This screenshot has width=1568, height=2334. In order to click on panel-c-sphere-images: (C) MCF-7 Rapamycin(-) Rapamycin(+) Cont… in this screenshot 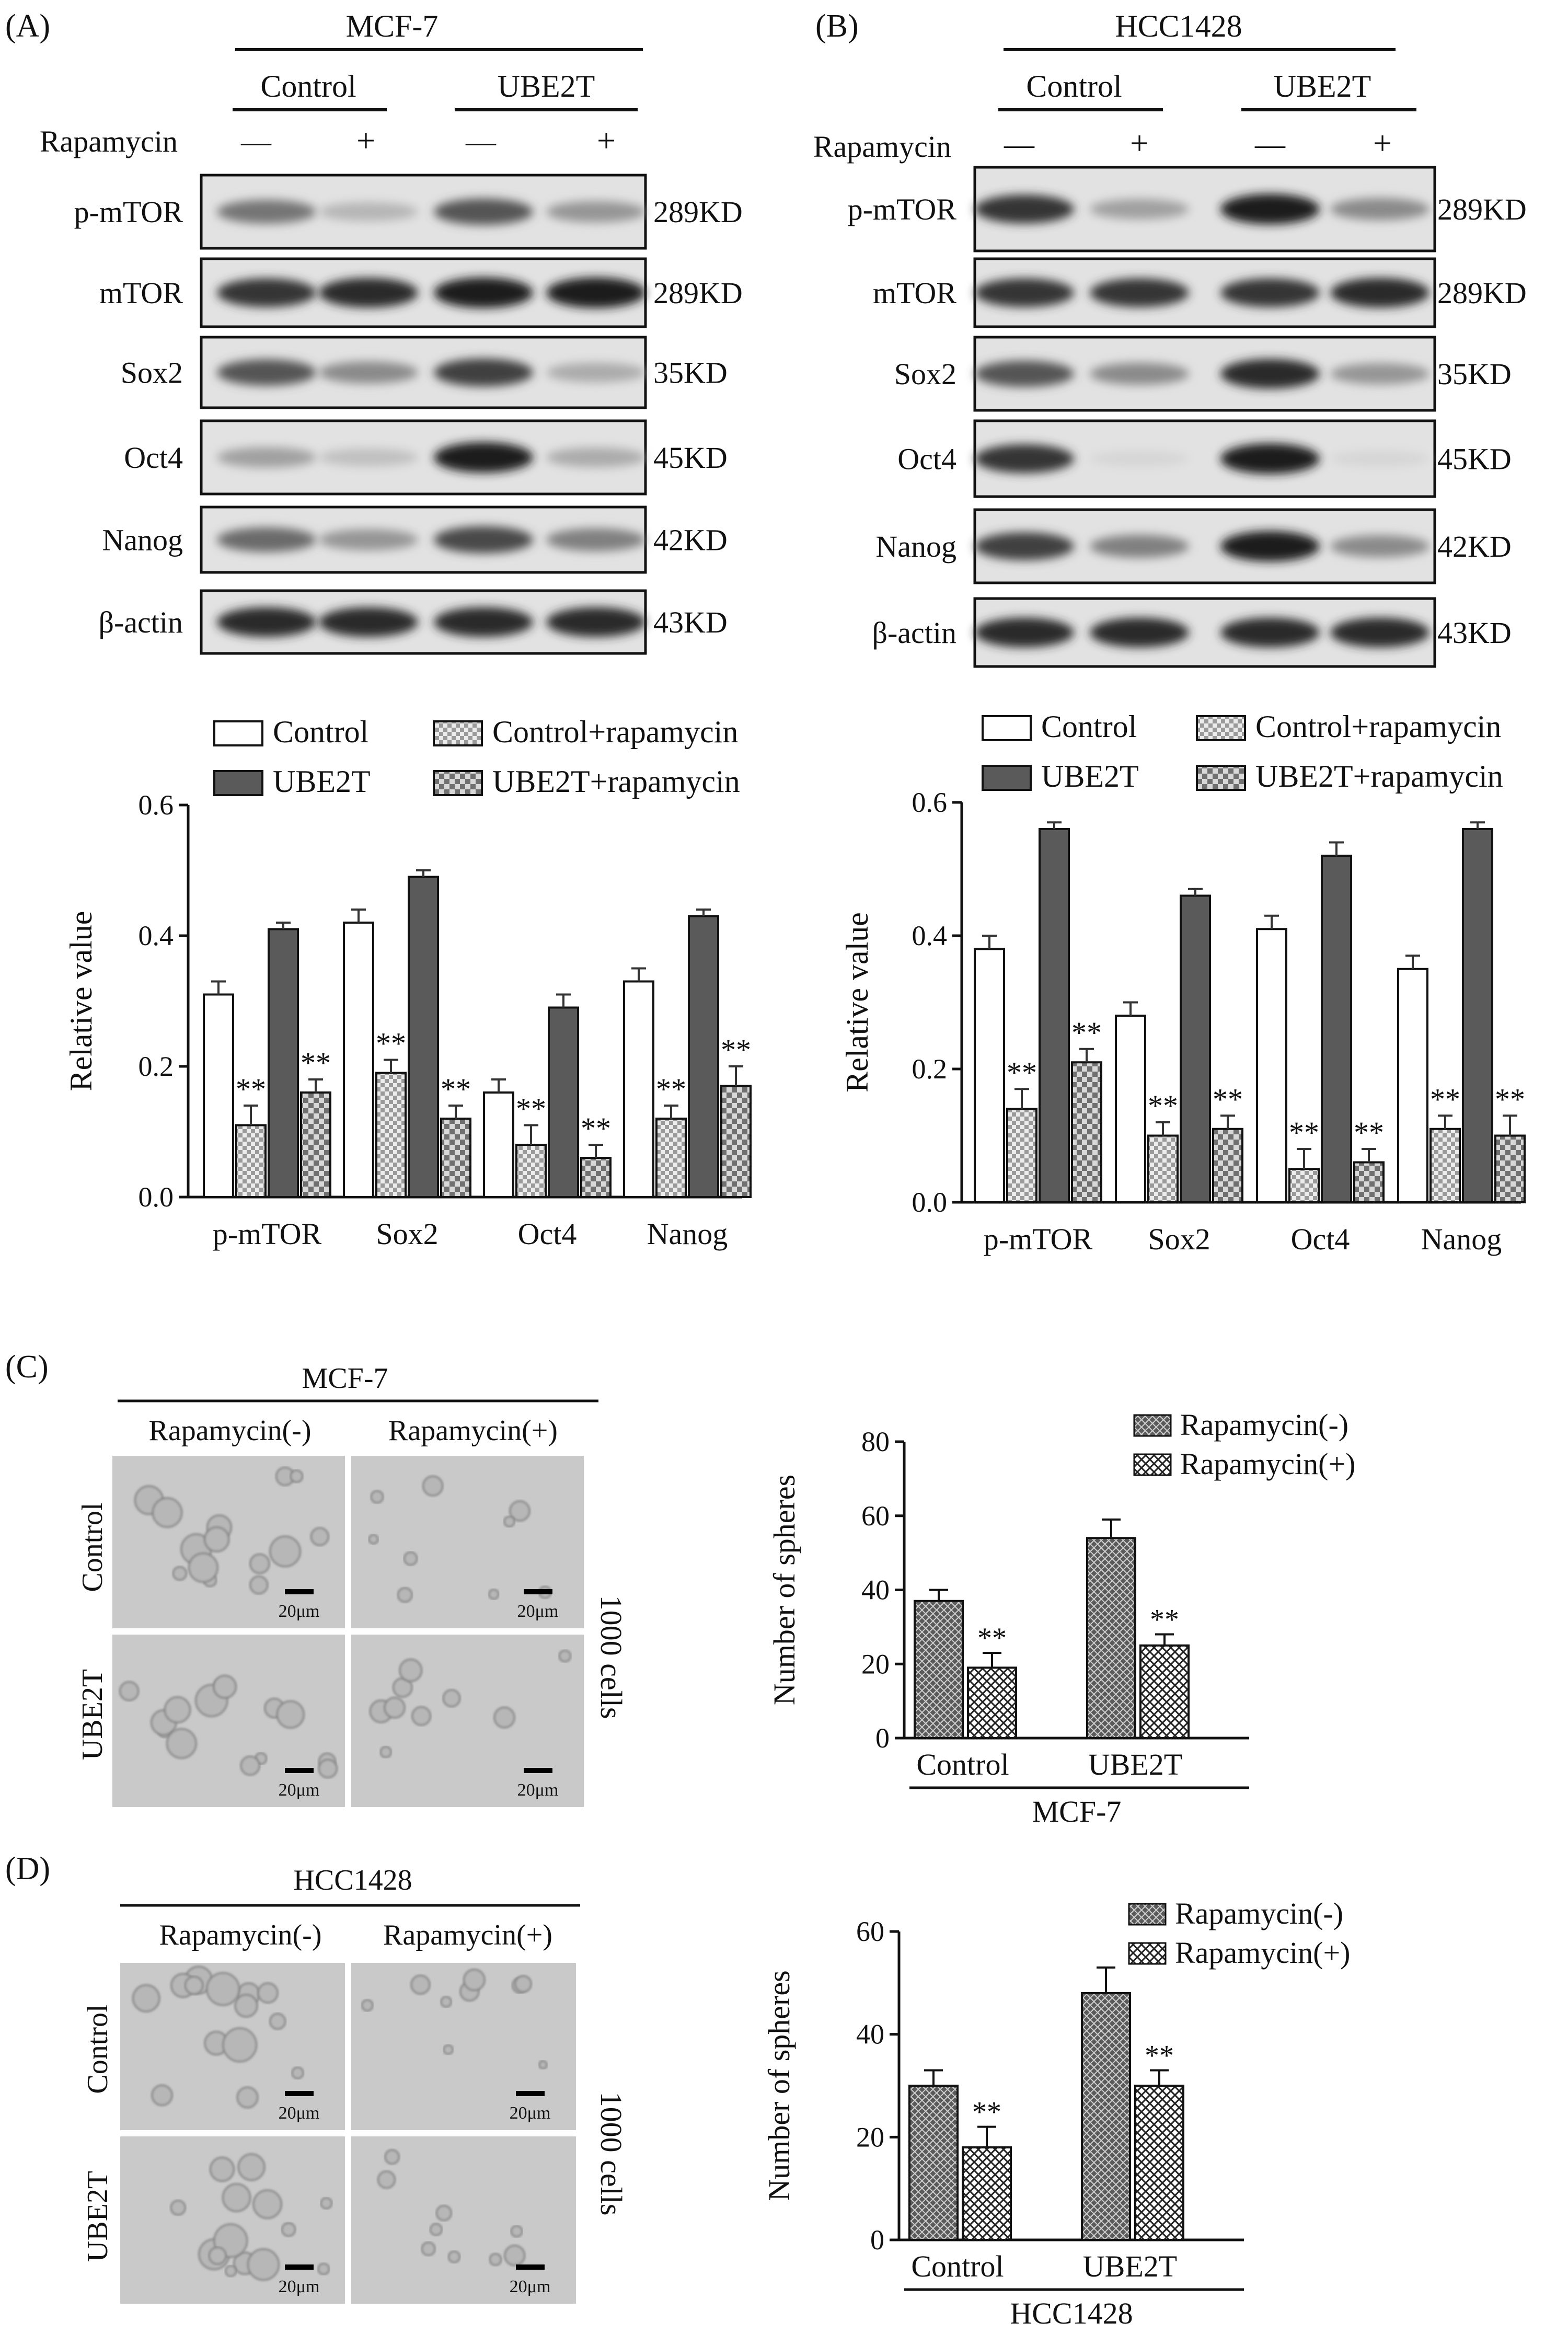, I will do `click(316, 1578)`.